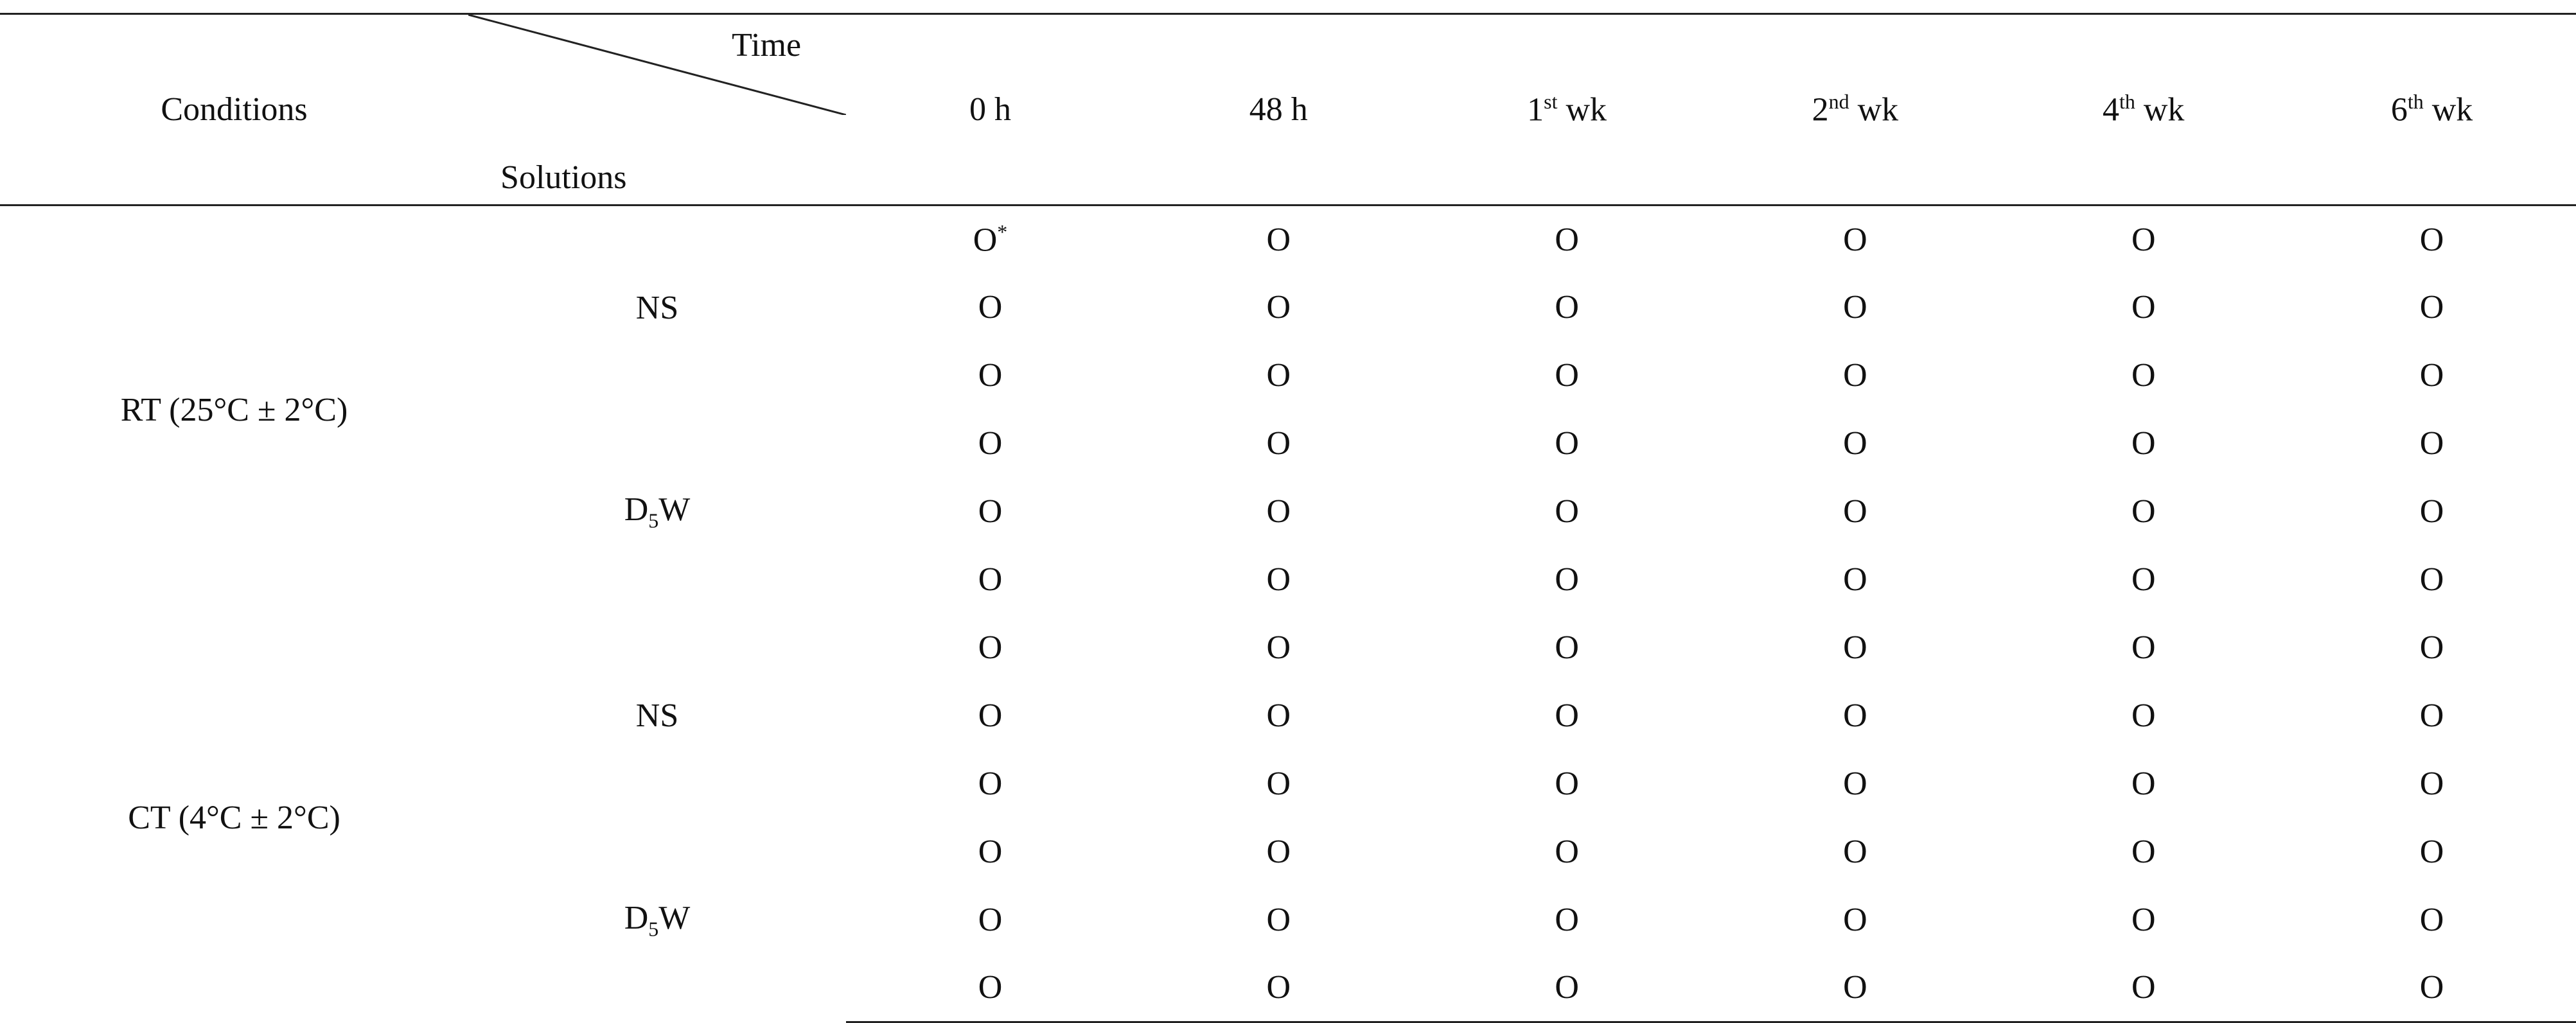  I want to click on result-cell: O*, so click(990, 239).